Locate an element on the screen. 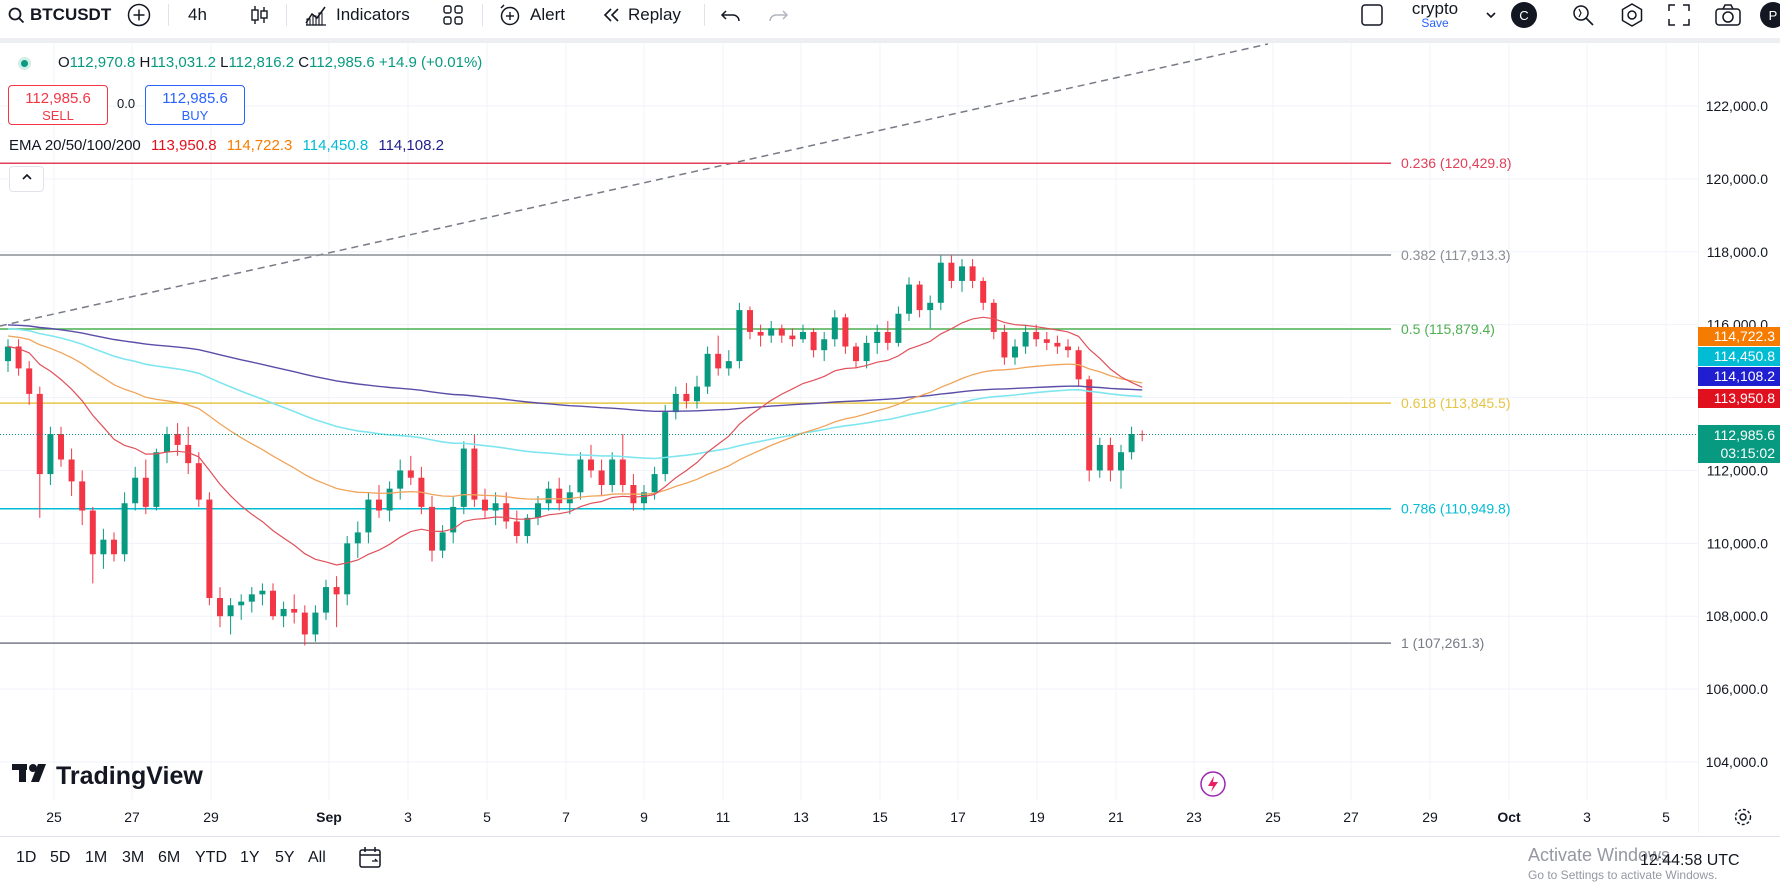 This screenshot has width=1780, height=882. buy-button: 112,985.6 BUY is located at coordinates (195, 105).